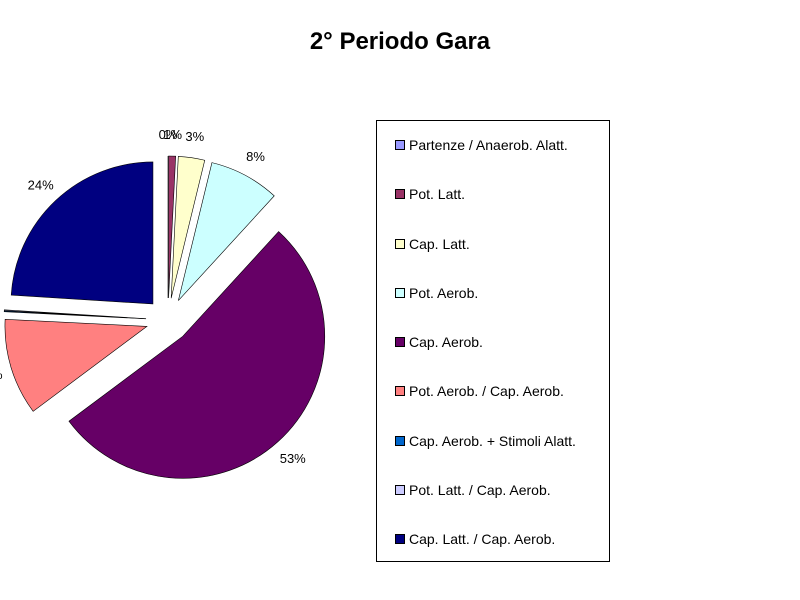  I want to click on legend-item: Pot. Aerob., so click(427, 293).